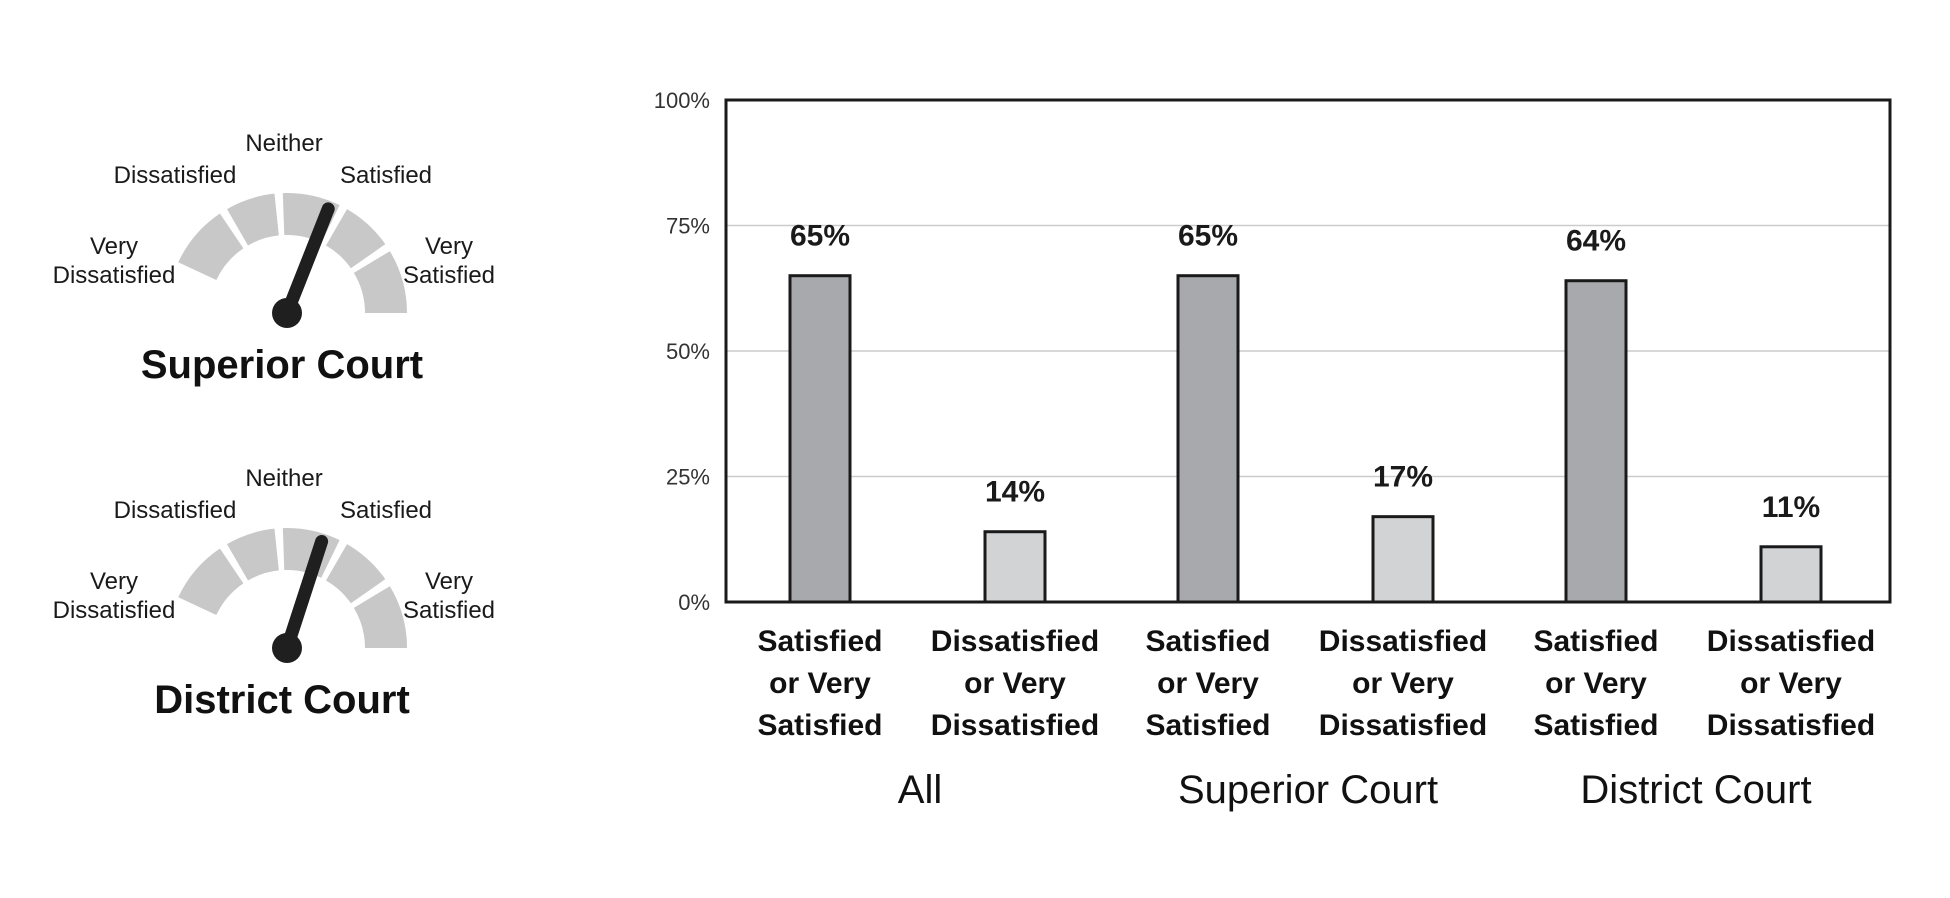  What do you see at coordinates (1695, 790) in the screenshot?
I see `group-label: District Court` at bounding box center [1695, 790].